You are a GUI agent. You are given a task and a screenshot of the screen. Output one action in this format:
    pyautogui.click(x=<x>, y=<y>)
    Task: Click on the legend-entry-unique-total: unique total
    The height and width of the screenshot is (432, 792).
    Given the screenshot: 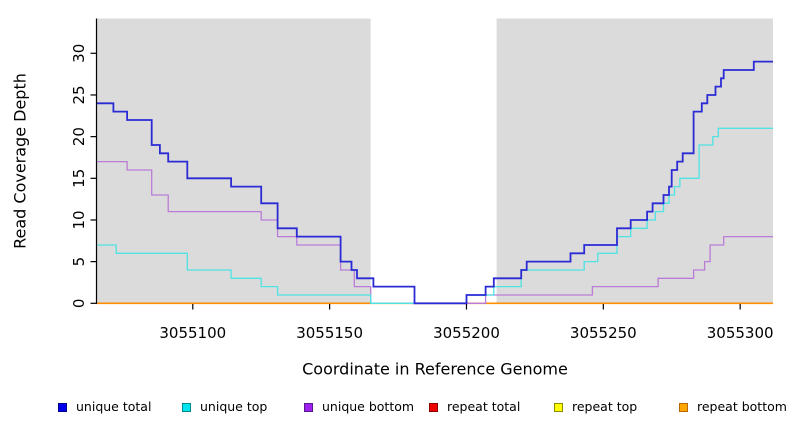 What is the action you would take?
    pyautogui.click(x=104, y=407)
    